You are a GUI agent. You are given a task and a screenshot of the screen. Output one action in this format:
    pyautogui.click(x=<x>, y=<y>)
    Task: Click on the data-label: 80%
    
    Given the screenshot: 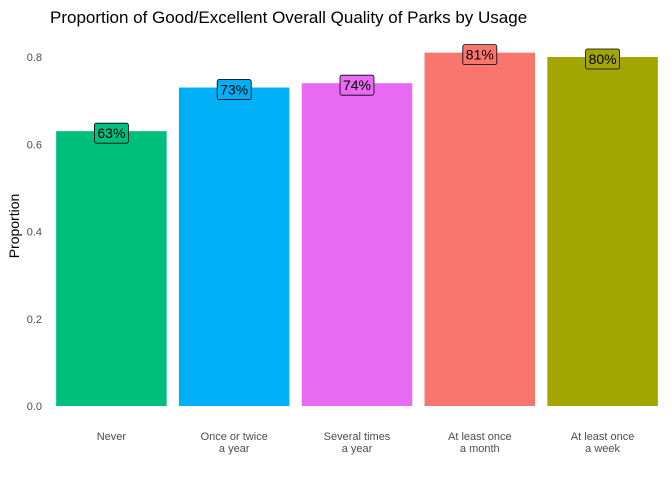 What is the action you would take?
    pyautogui.click(x=602, y=59)
    